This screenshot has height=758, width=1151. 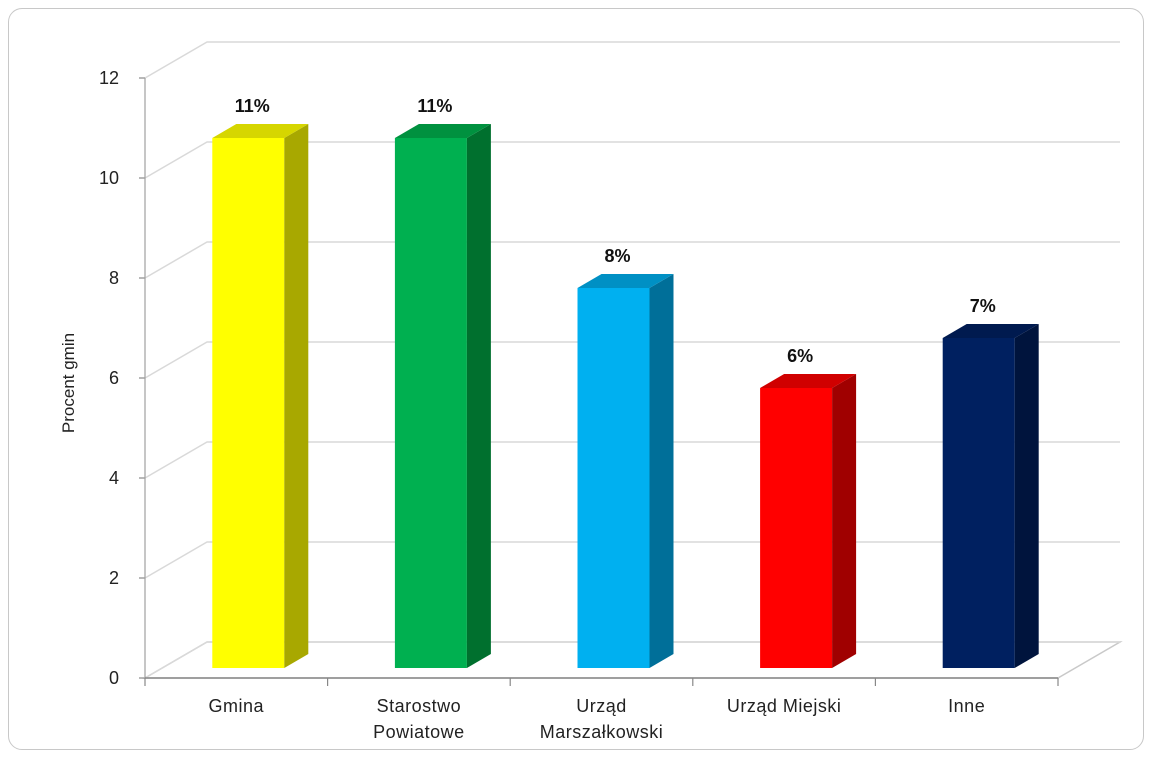 What do you see at coordinates (114, 578) in the screenshot?
I see `y-tick-label: 2` at bounding box center [114, 578].